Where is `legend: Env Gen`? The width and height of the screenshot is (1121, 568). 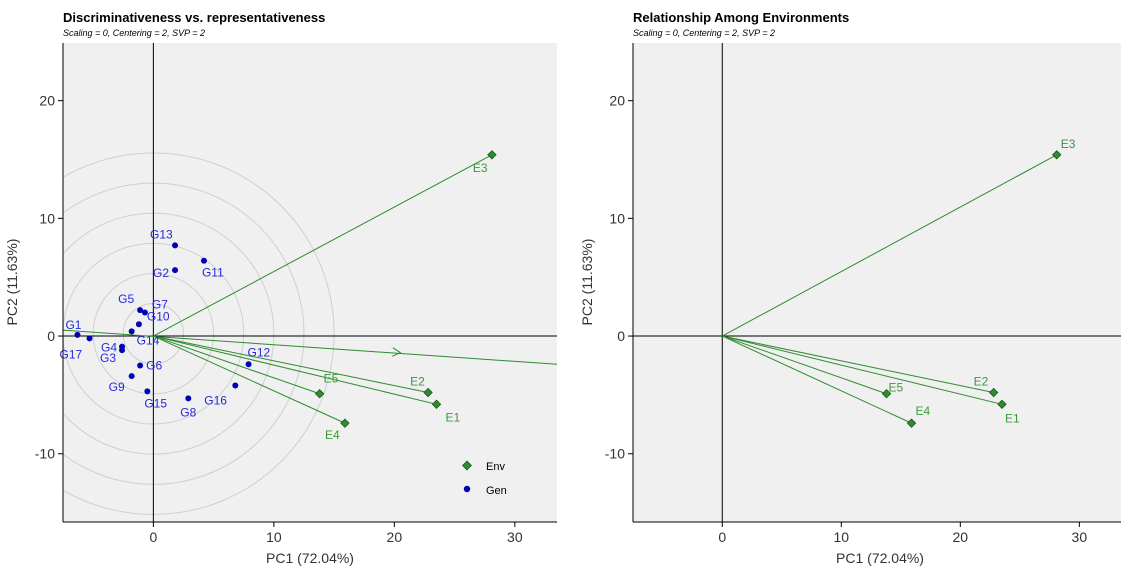
legend: Env Gen is located at coordinates (484, 478).